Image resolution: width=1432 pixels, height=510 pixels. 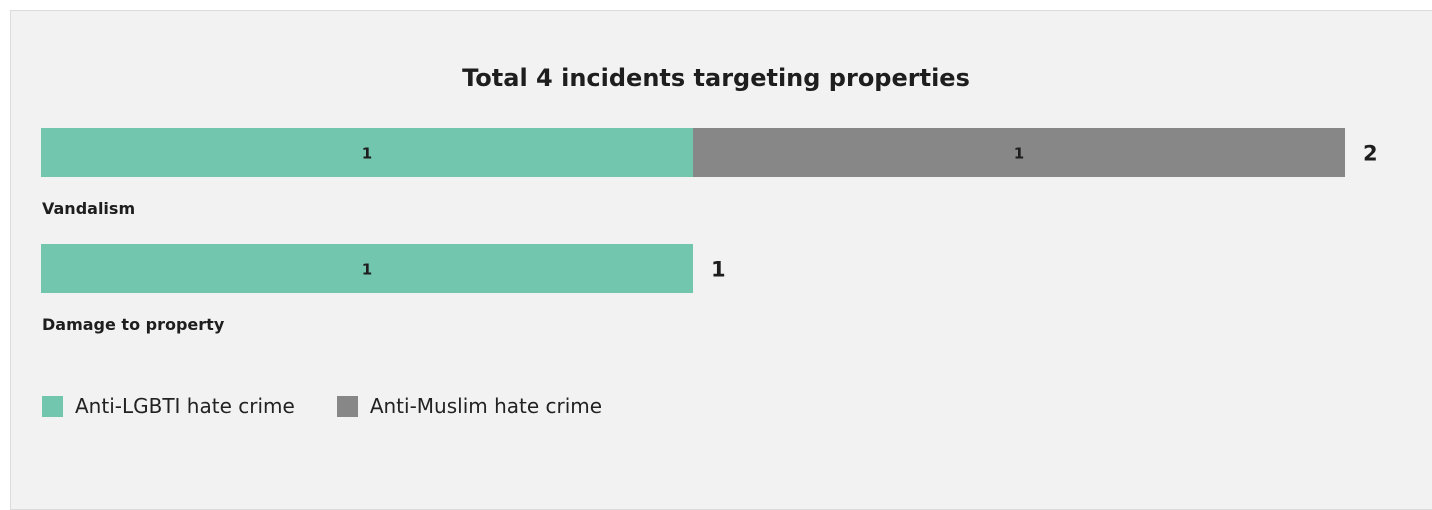 I want to click on legend-item-anti-lgbti: Anti-LGBTI hate crime, so click(x=168, y=406).